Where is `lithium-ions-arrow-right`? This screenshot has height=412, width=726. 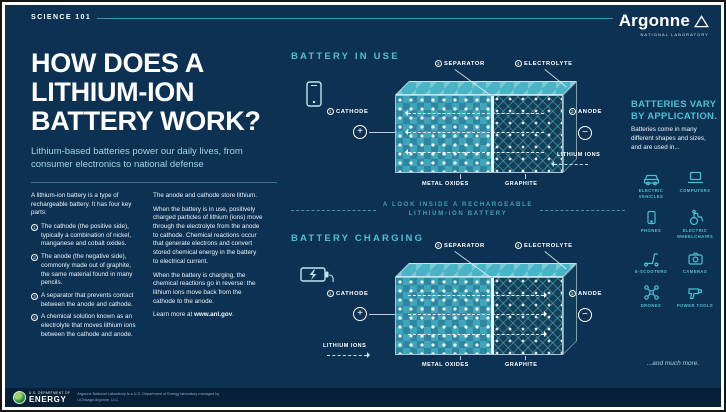 lithium-ions-arrow-right is located at coordinates (348, 355).